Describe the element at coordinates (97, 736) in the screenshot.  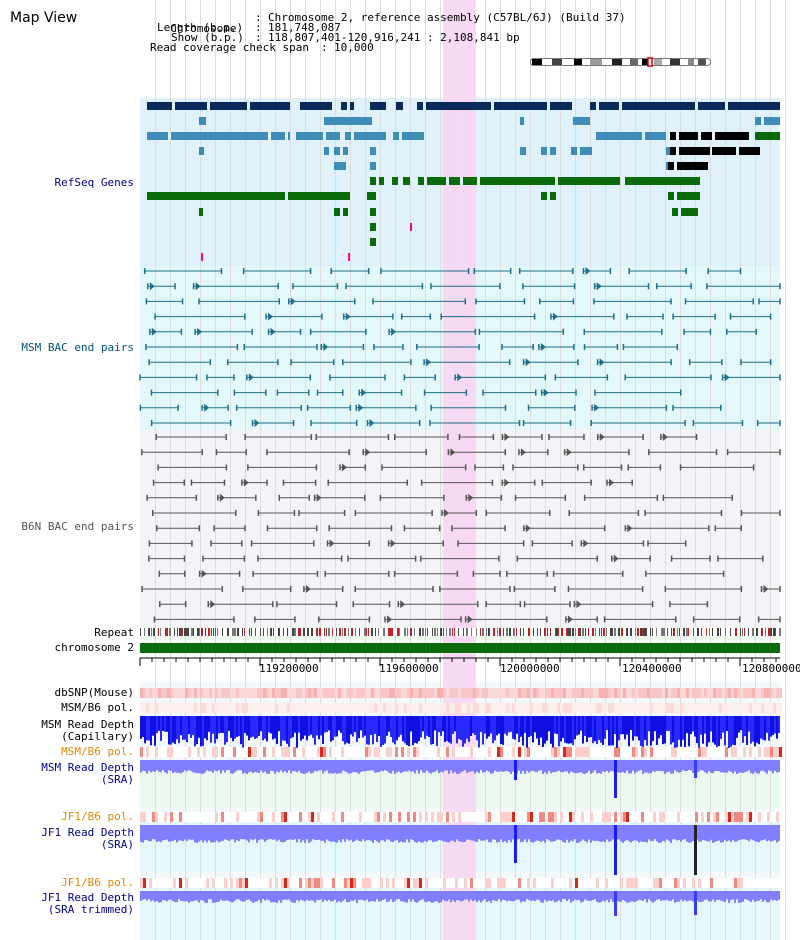
I see `msm-depth-capillary-label-2: (Capillary)` at that location.